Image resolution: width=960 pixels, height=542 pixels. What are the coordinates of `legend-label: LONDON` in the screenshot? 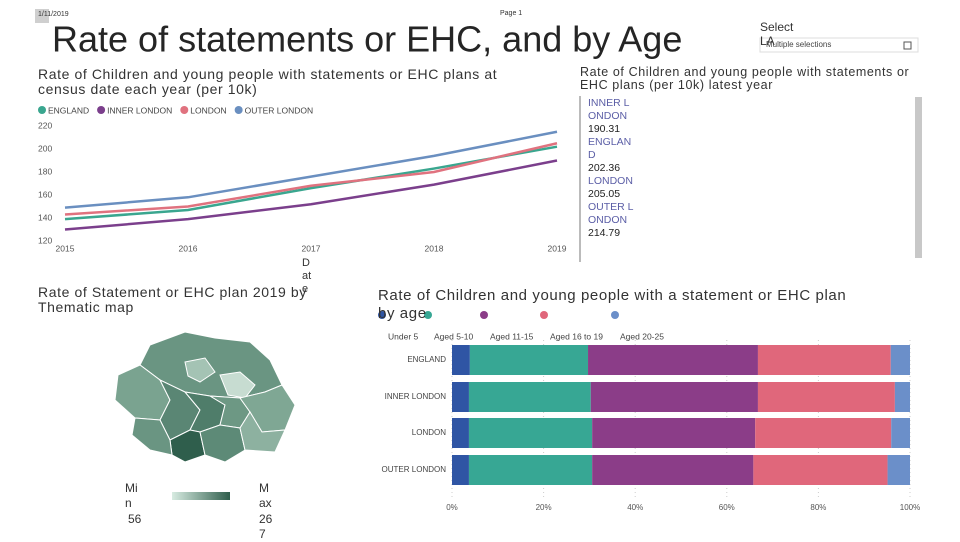 It's located at (208, 110).